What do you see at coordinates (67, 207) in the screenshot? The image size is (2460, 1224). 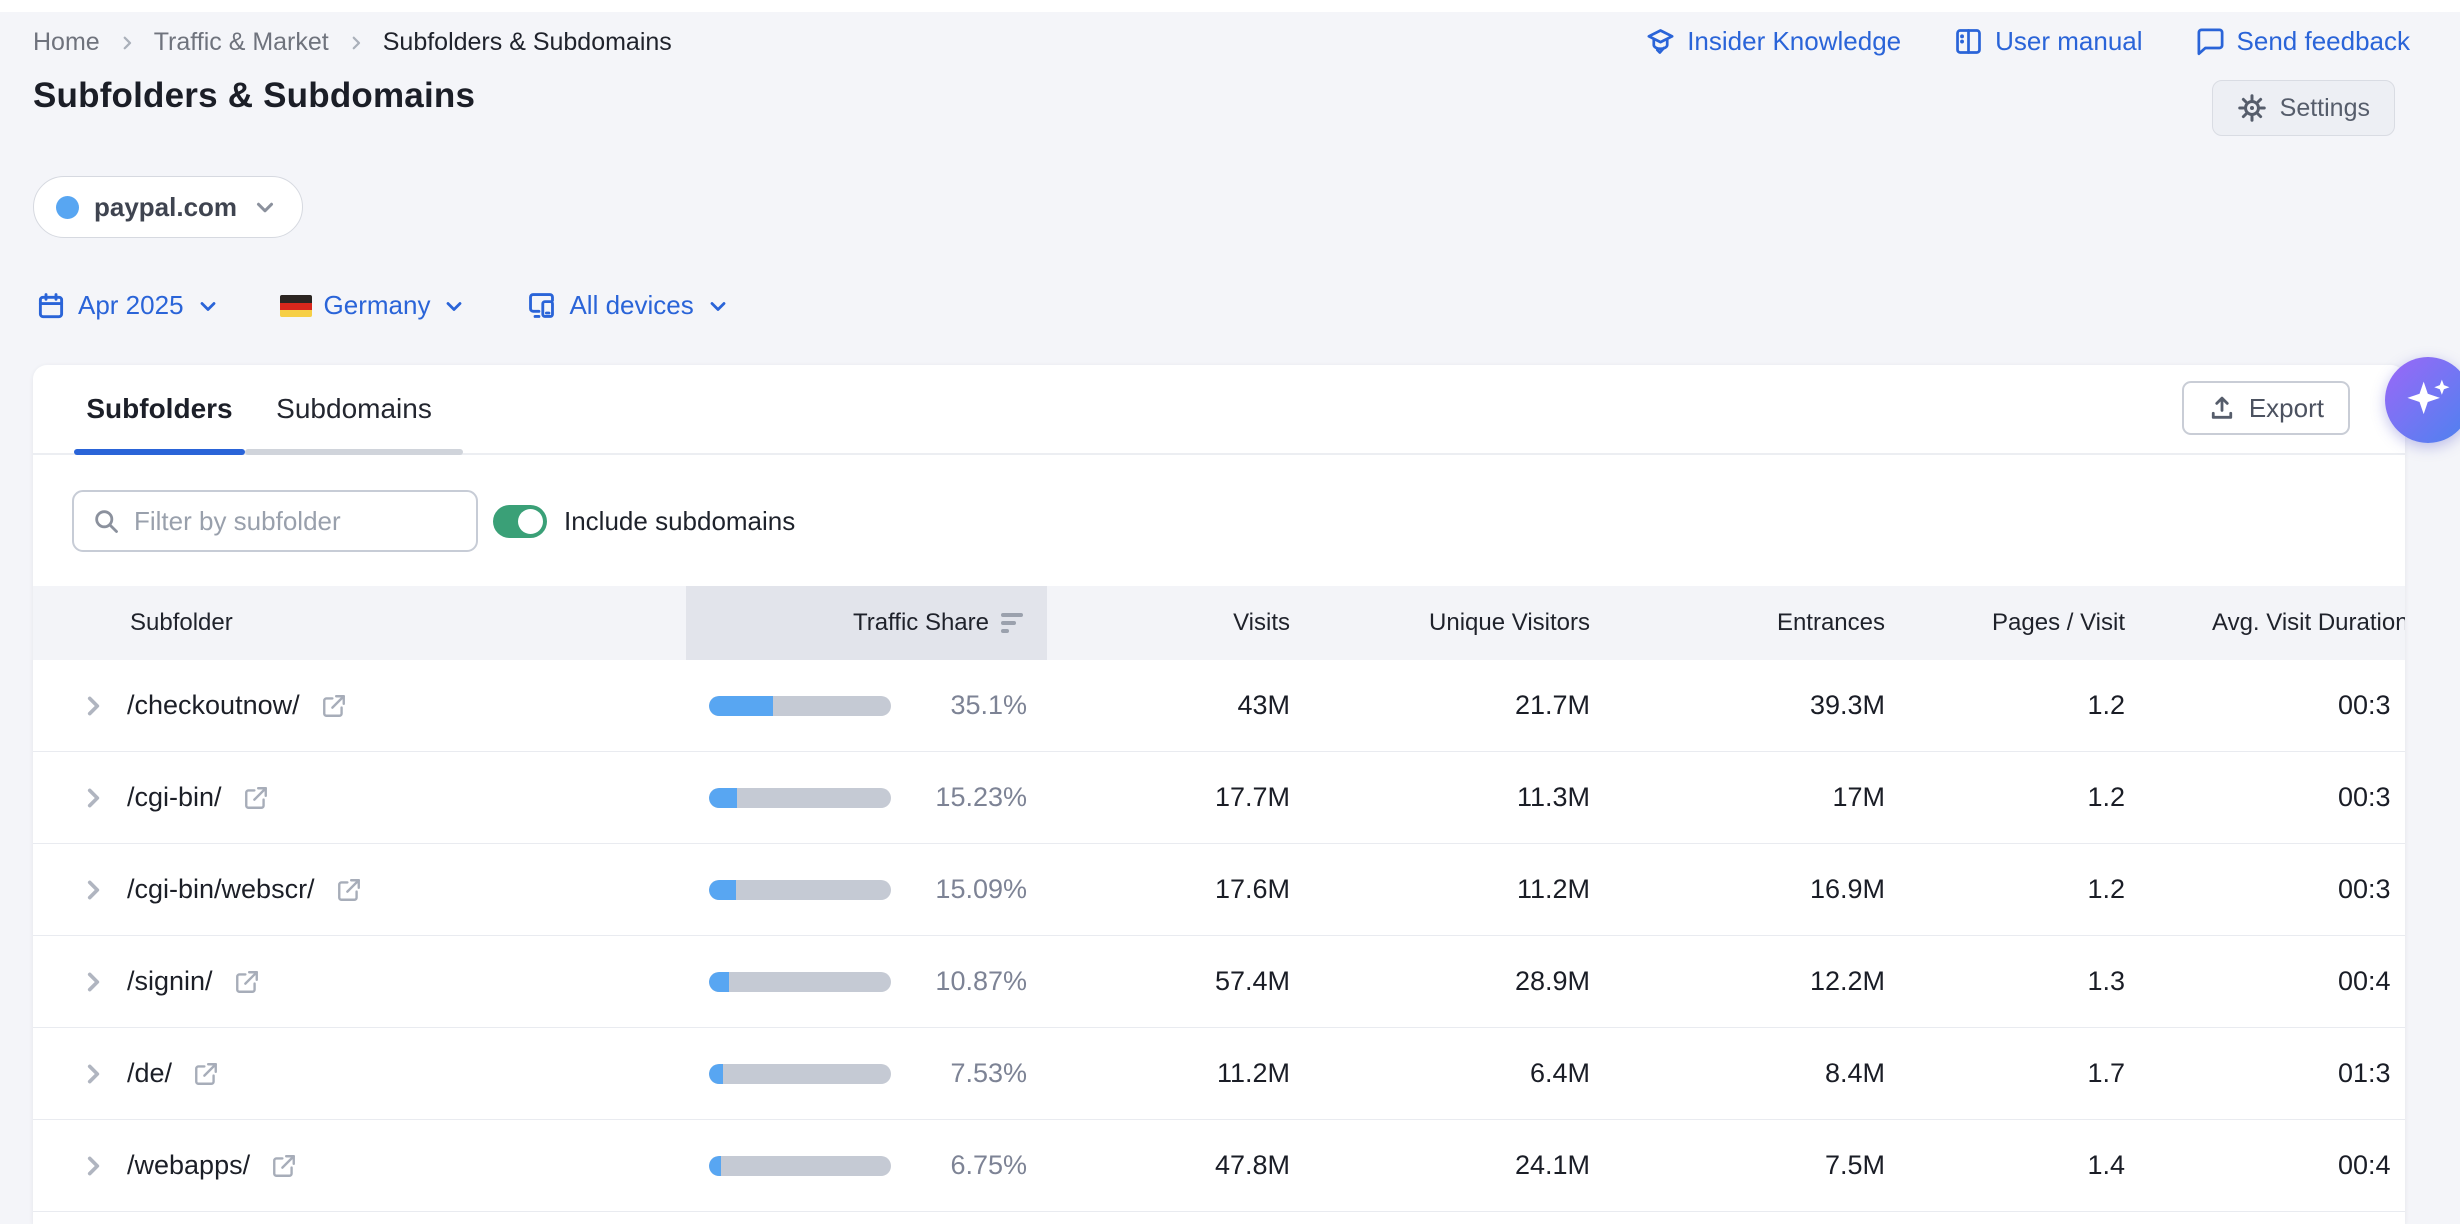 I see `project-dot` at bounding box center [67, 207].